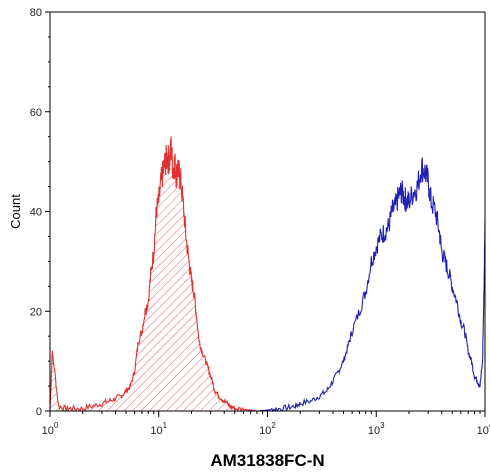 The image size is (490, 474). What do you see at coordinates (15, 211) in the screenshot?
I see `y-axis-title: Count` at bounding box center [15, 211].